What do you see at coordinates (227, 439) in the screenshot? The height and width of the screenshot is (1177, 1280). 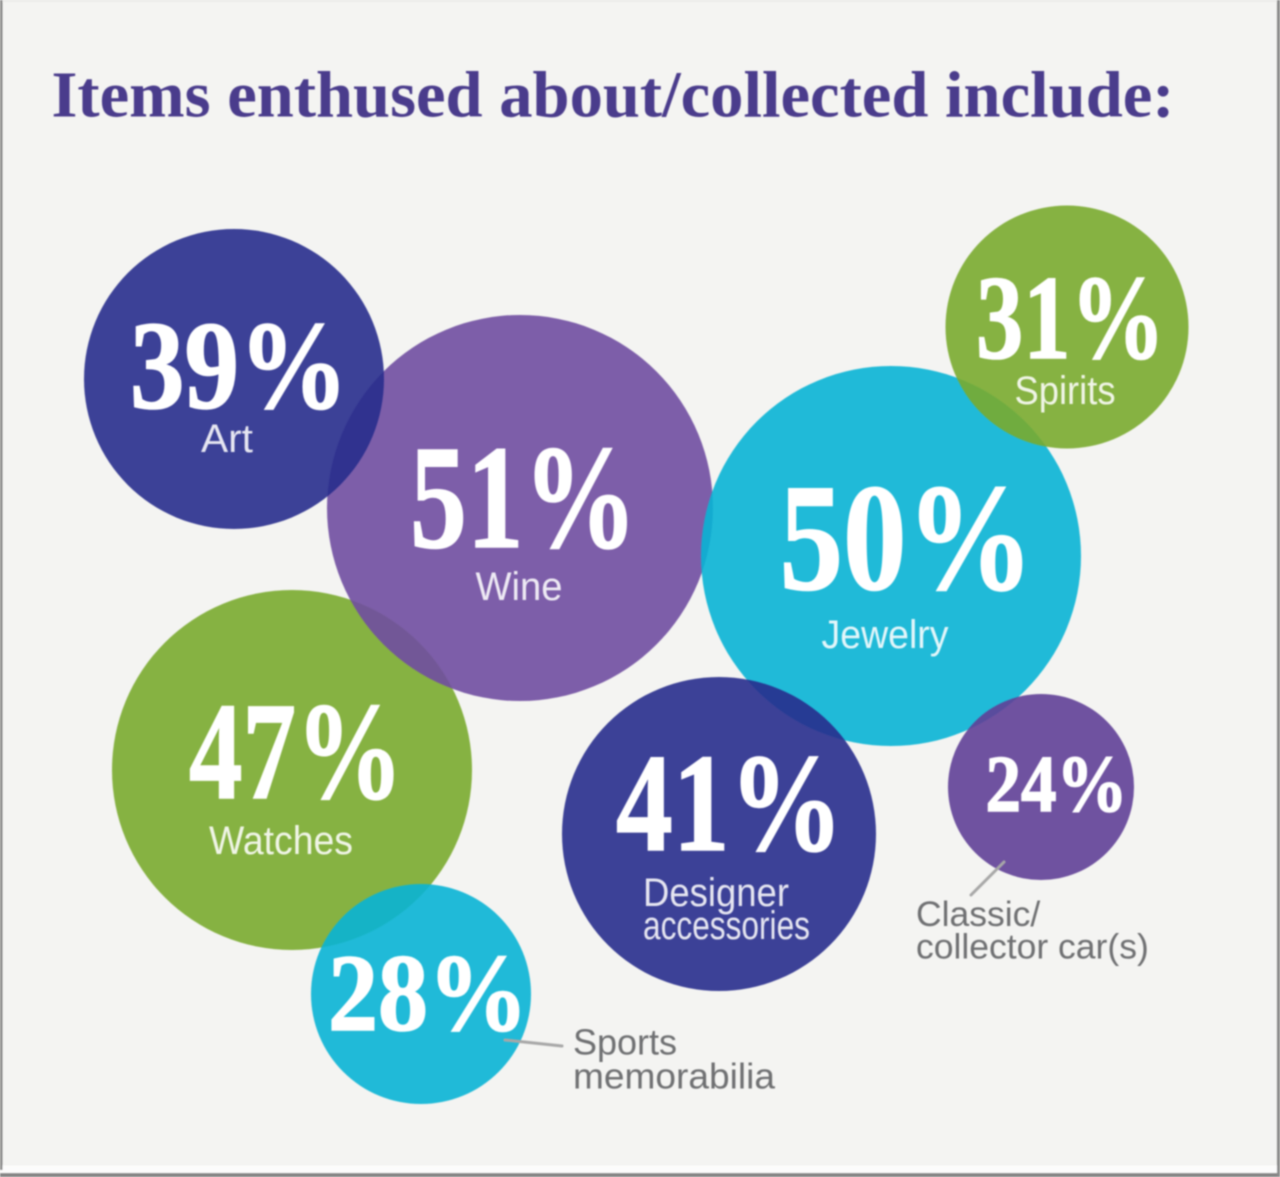 I see `svg-text: Art` at bounding box center [227, 439].